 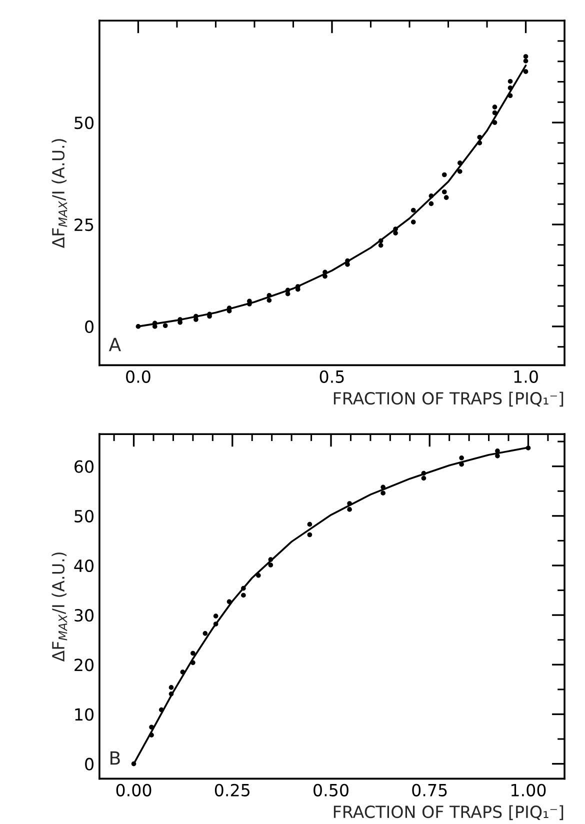 I want to click on x-tick-label: 1.00, so click(x=529, y=790).